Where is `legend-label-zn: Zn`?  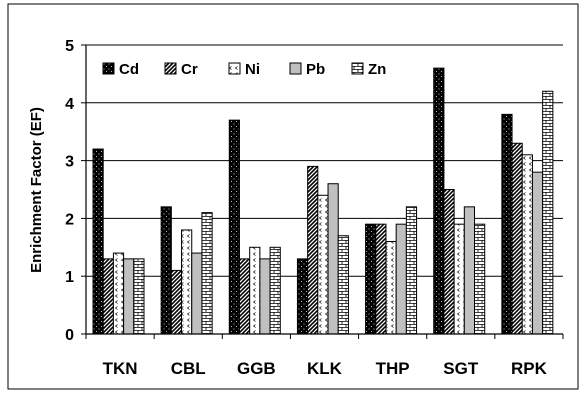 legend-label-zn: Zn is located at coordinates (377, 69).